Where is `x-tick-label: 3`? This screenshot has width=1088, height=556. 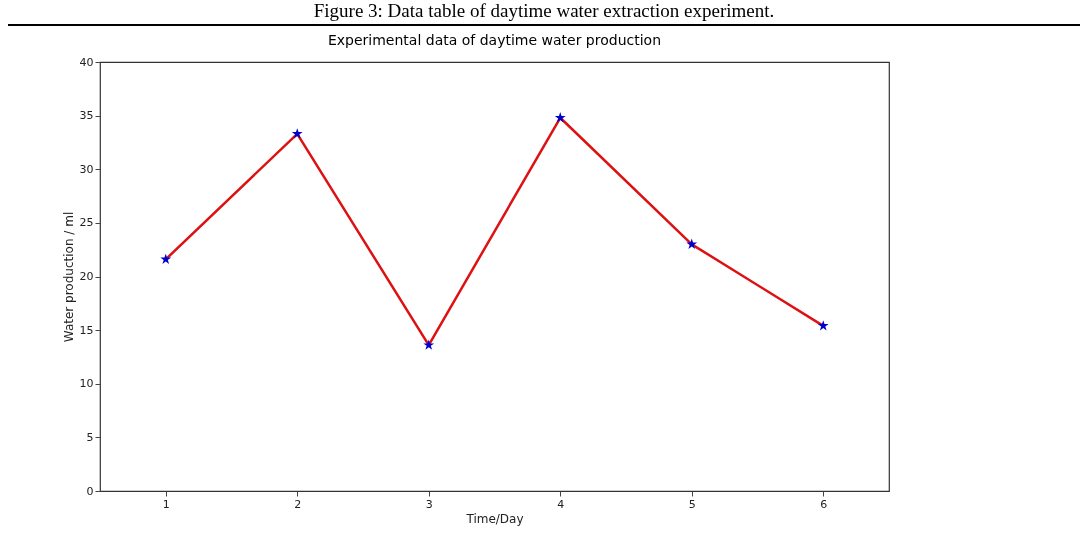
x-tick-label: 3 is located at coordinates (429, 504).